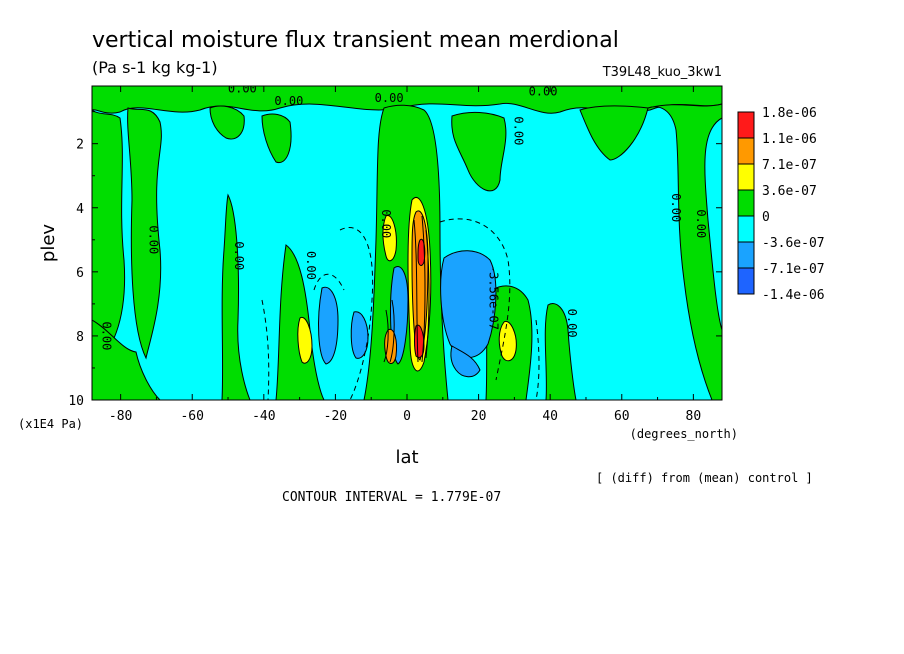  I want to click on colorbar-label: 3.6e-07, so click(789, 191).